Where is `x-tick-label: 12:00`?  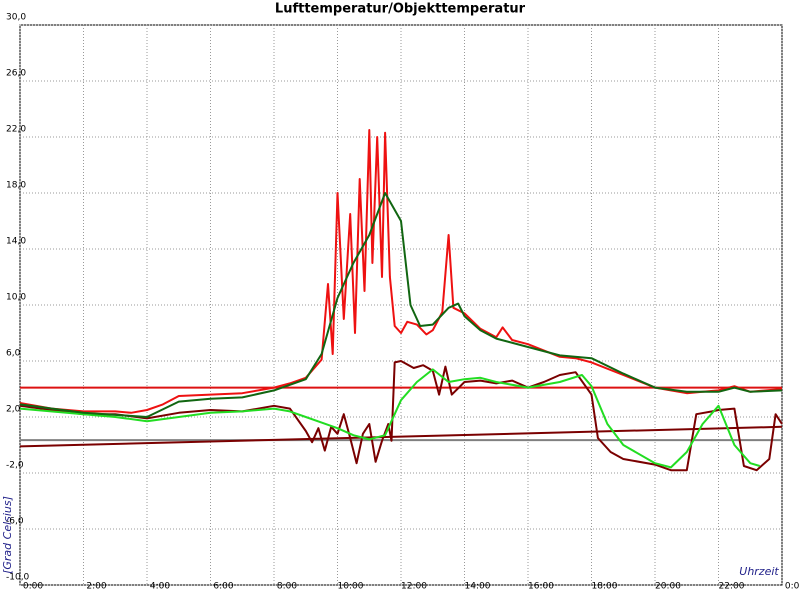
x-tick-label: 12:00 is located at coordinates (414, 587).